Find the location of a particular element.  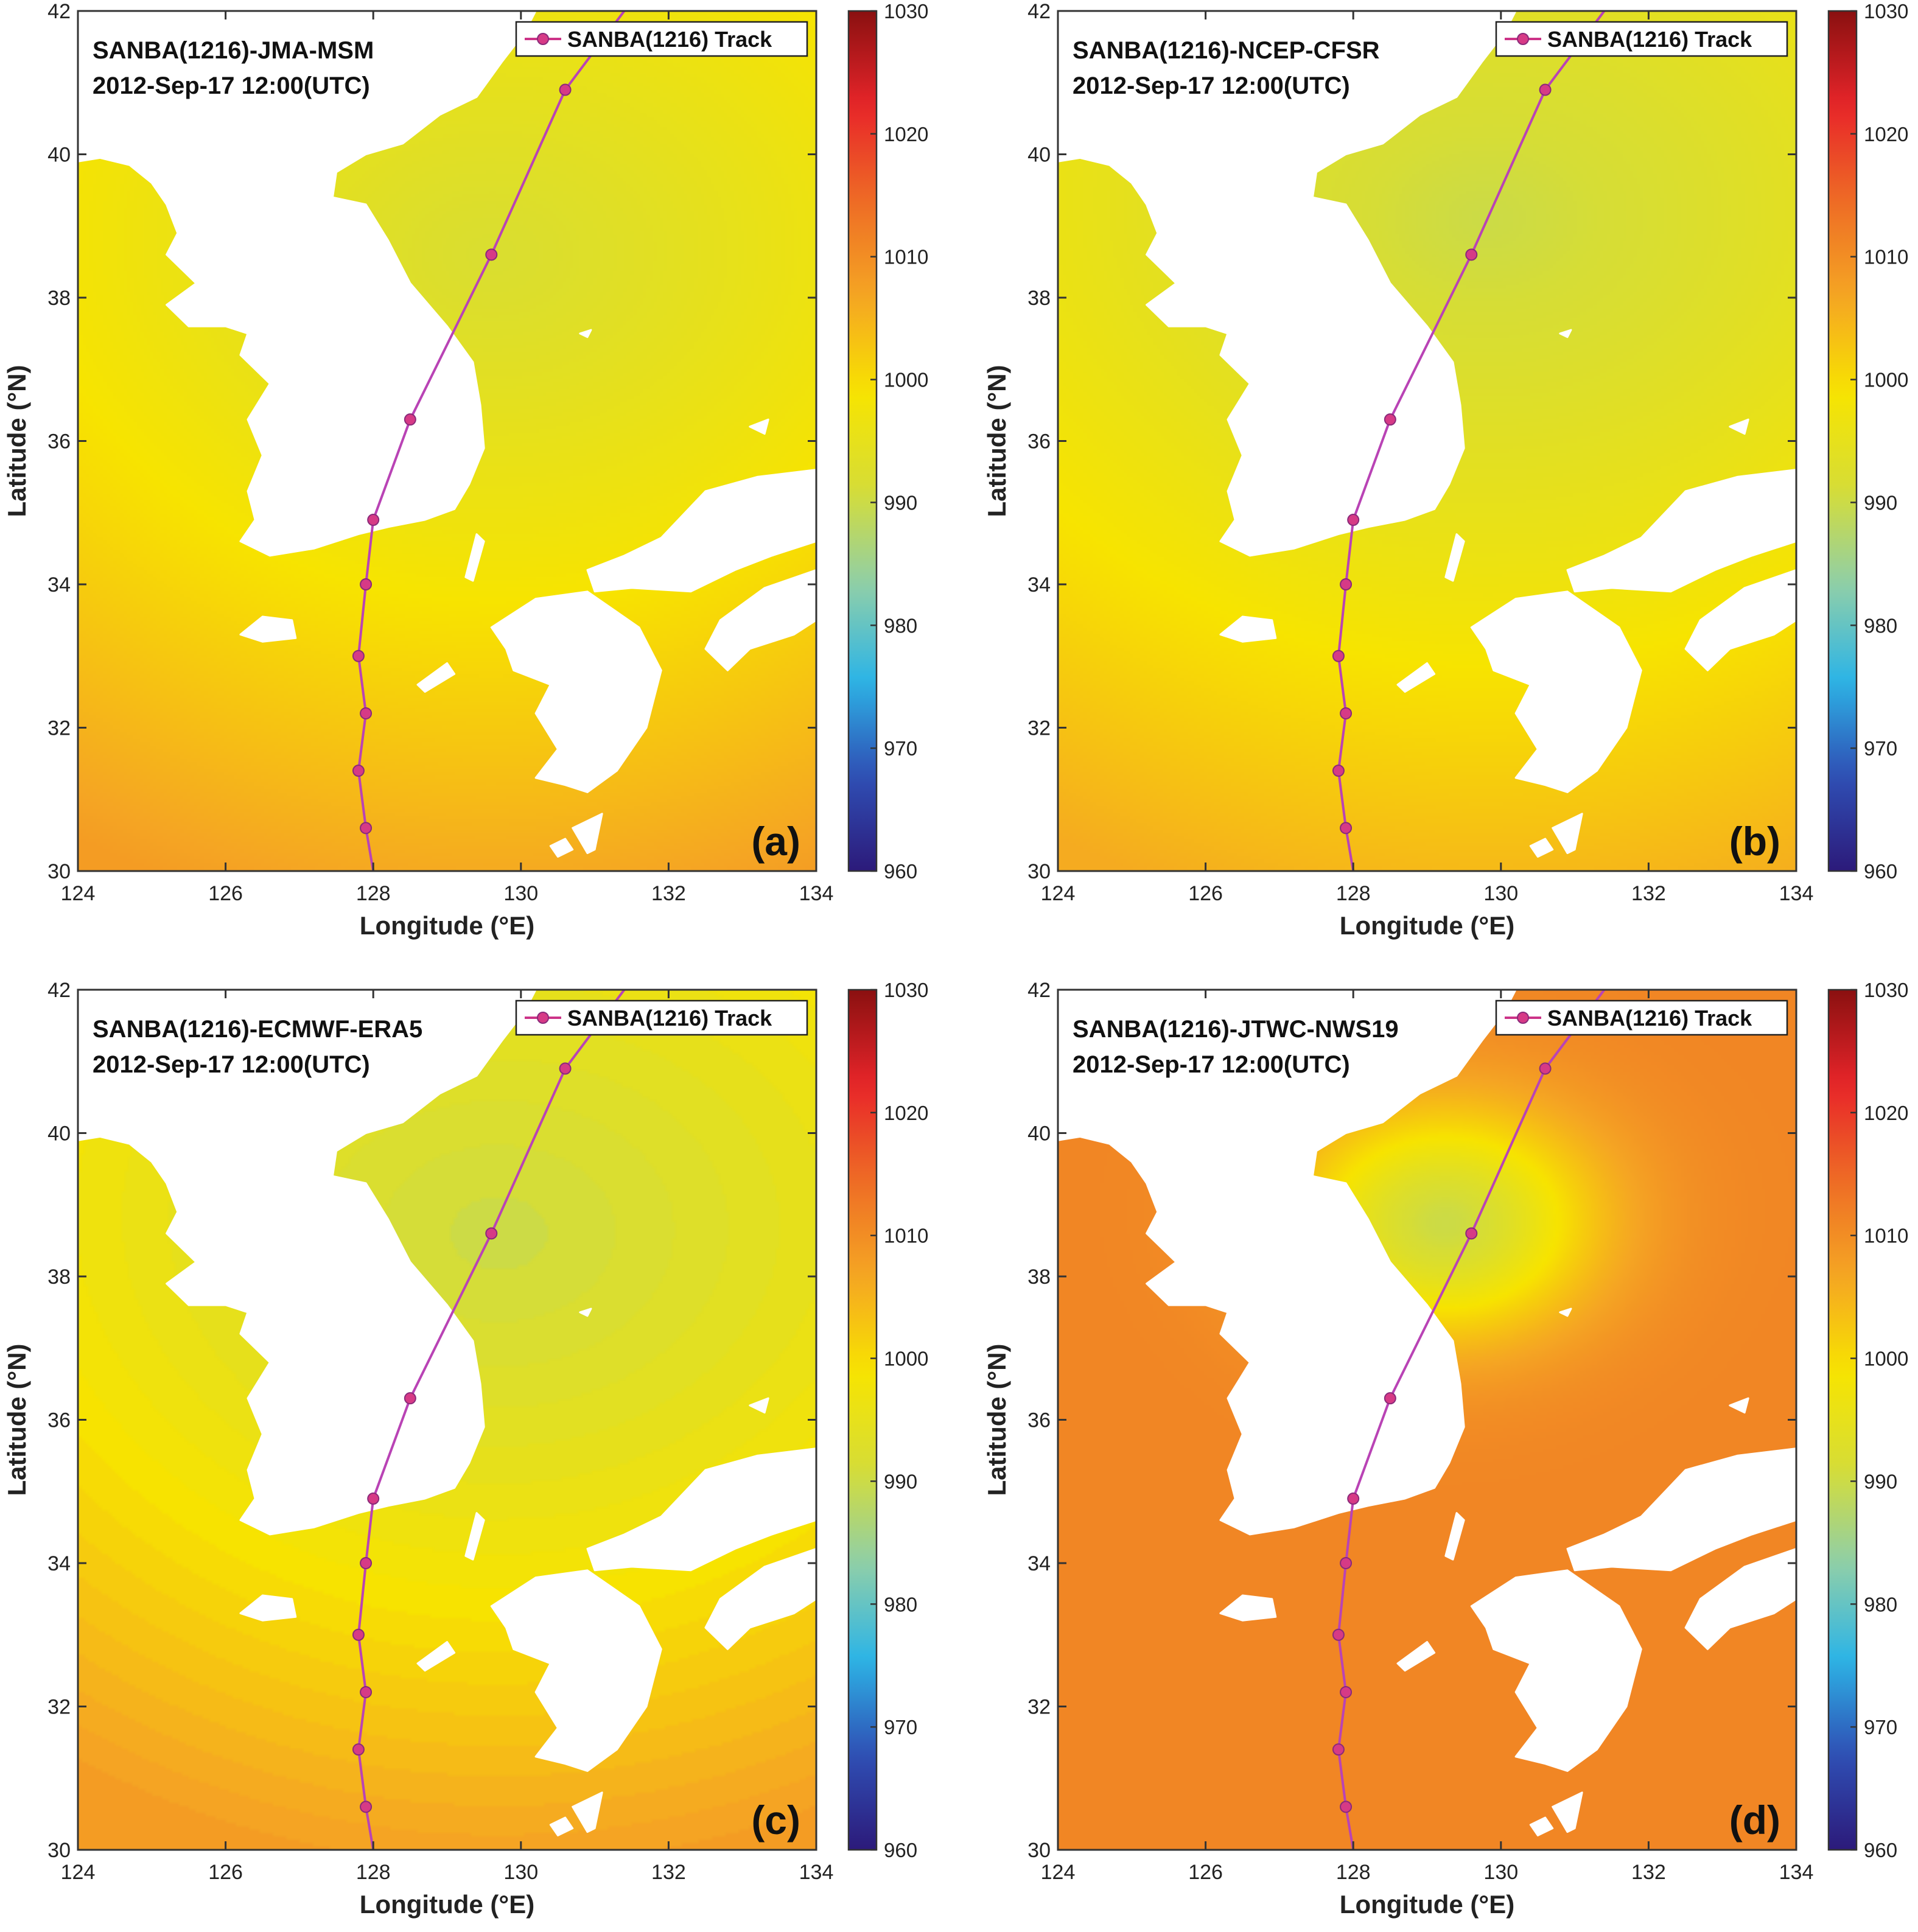

colorbar-tick-label: 960 is located at coordinates (1880, 871).